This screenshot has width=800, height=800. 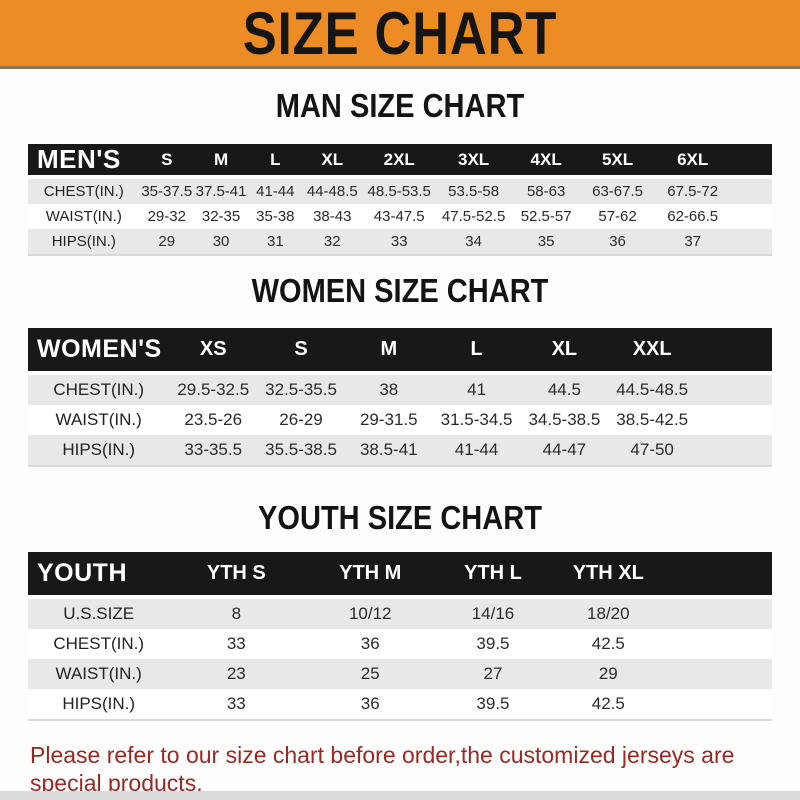 I want to click on table-cell: 47-50, so click(x=652, y=450).